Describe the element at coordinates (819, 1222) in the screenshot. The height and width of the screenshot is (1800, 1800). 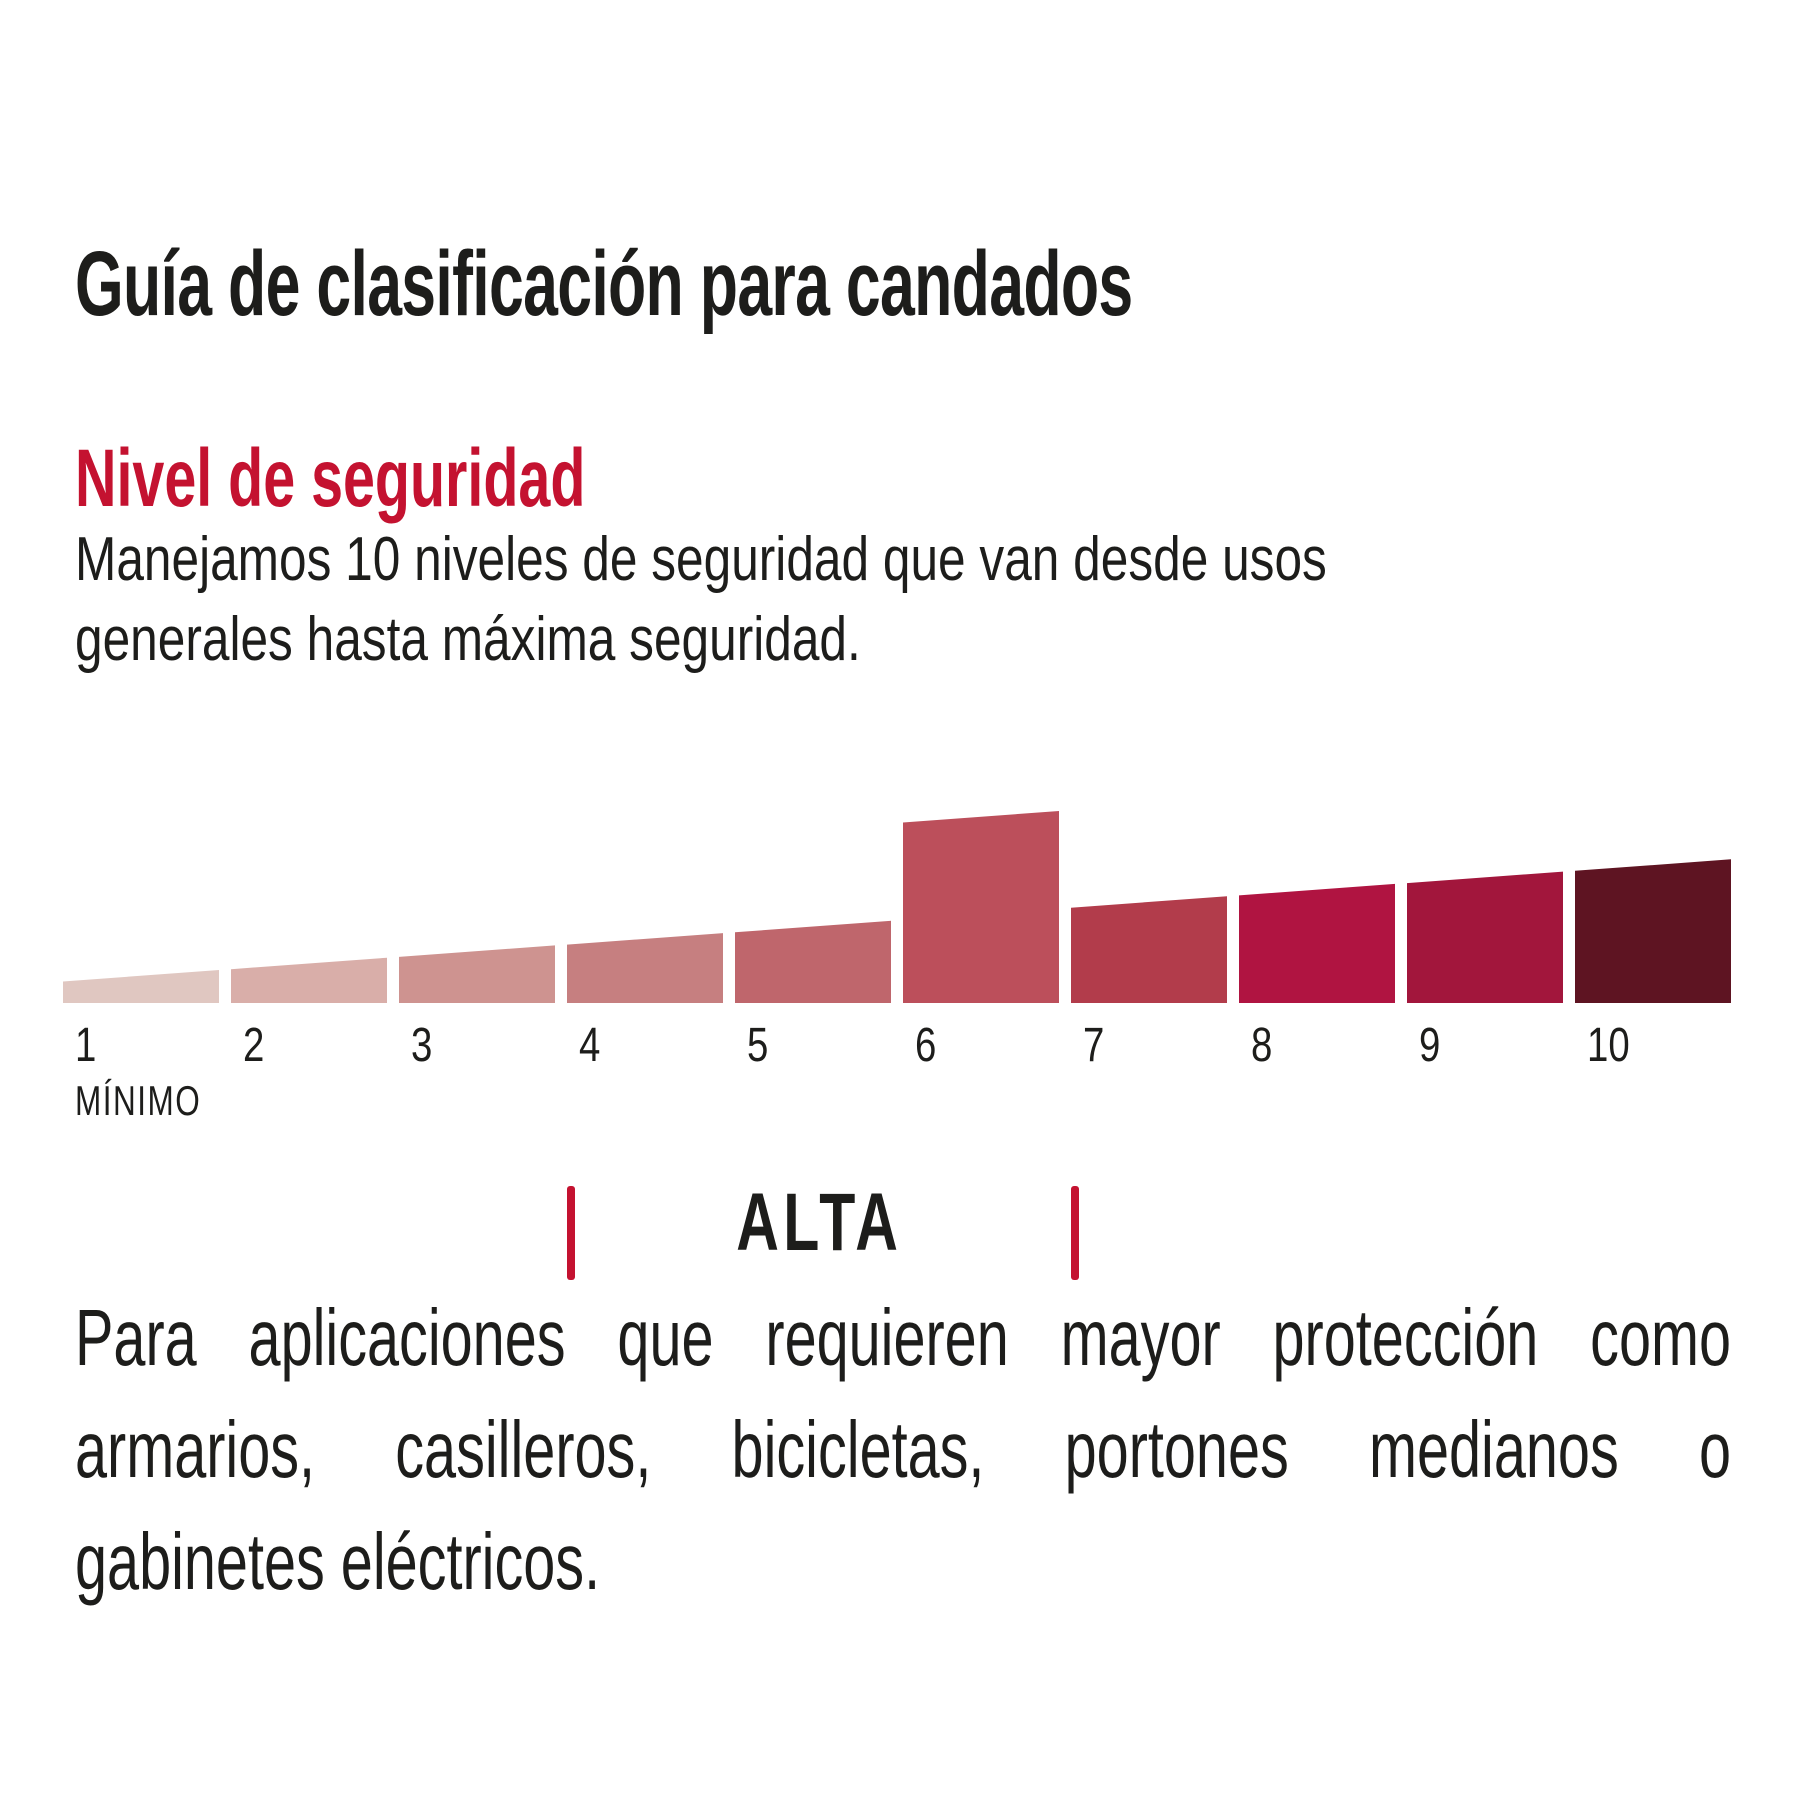
I see `range-label: ALTA` at that location.